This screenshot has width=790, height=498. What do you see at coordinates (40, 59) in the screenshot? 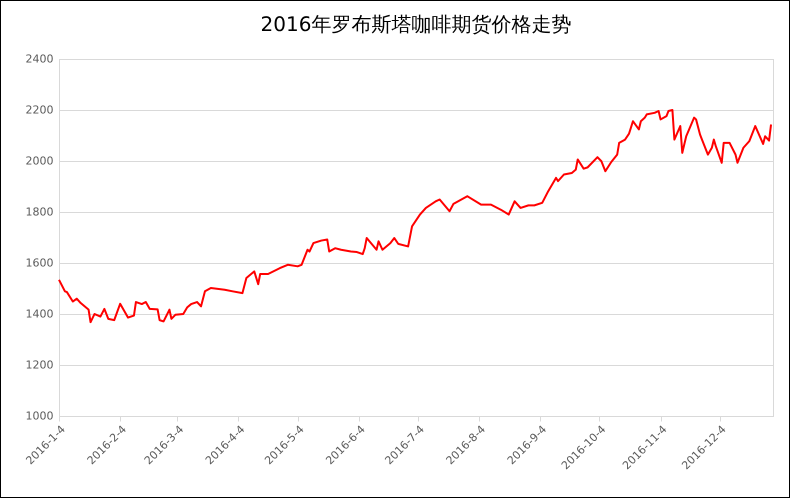
I see `y-tick-label: 2400` at bounding box center [40, 59].